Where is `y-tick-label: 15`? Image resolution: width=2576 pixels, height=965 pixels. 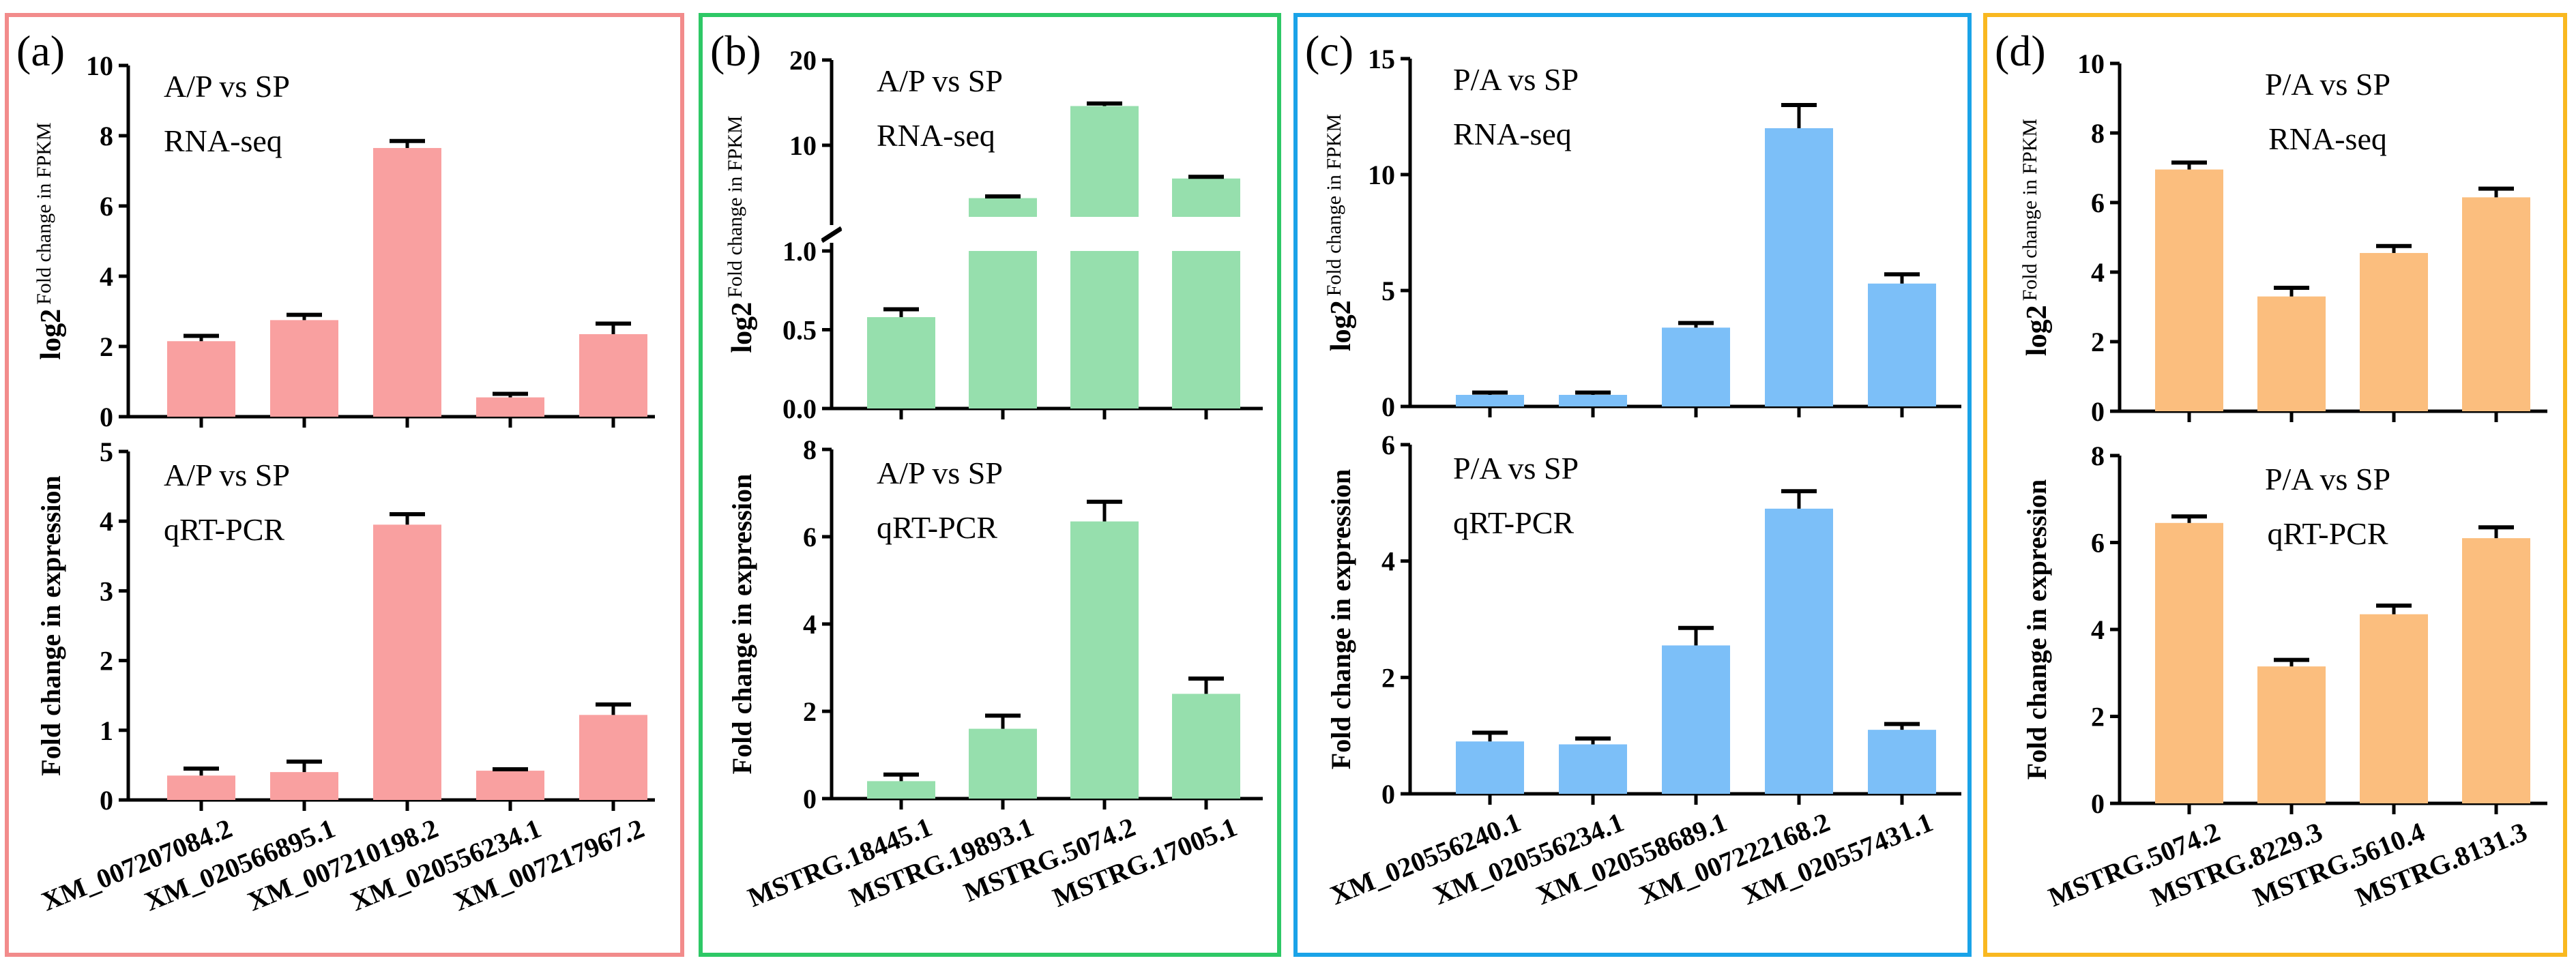
y-tick-label: 15 is located at coordinates (1381, 59).